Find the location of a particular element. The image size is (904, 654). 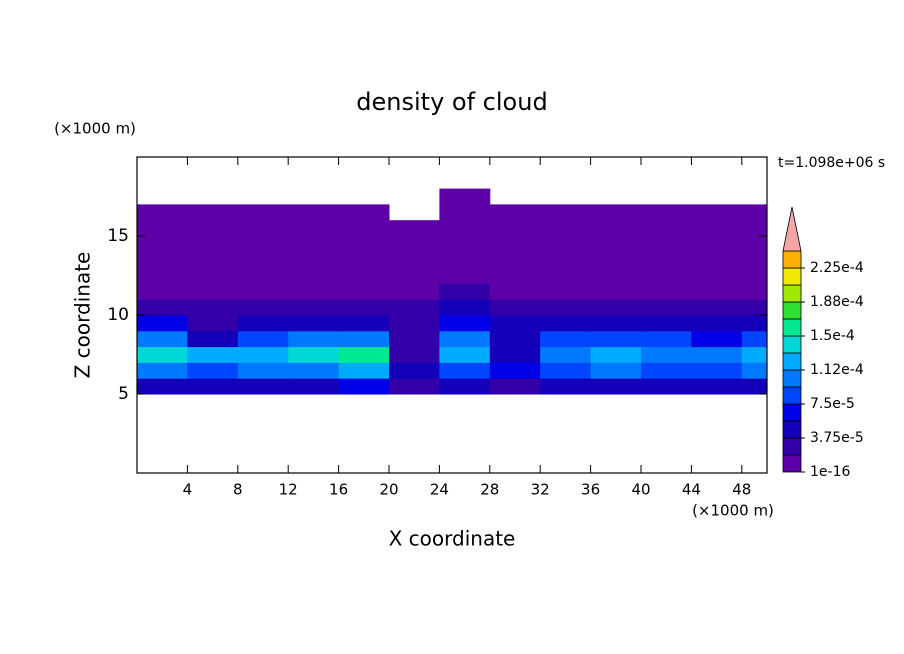

y-tick-label: 15 is located at coordinates (118, 236).